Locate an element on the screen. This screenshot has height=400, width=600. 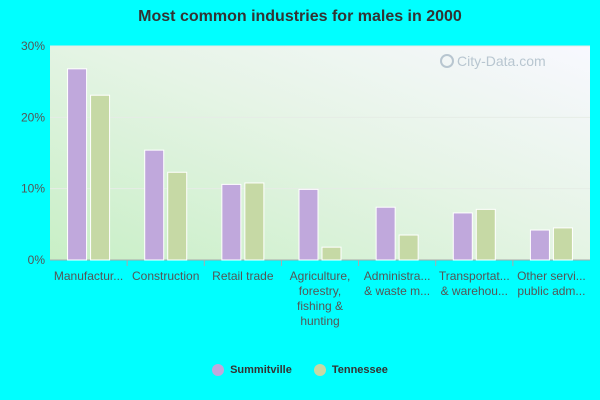
y-tick-label: 30% is located at coordinates (33, 46).